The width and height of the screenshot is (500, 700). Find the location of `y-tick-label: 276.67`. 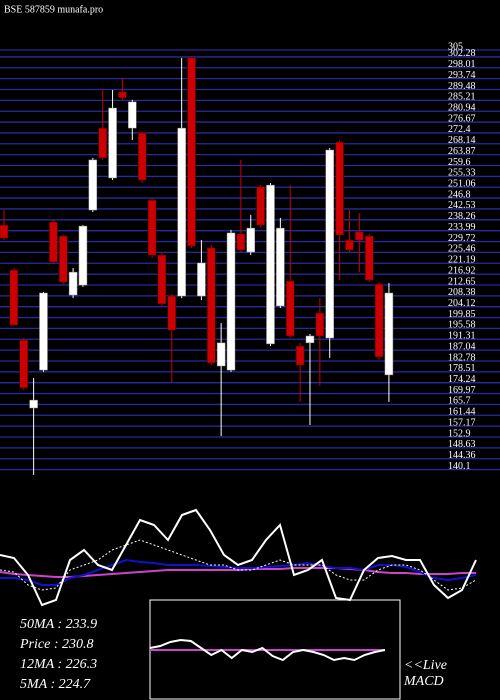

y-tick-label: 276.67 is located at coordinates (462, 118).